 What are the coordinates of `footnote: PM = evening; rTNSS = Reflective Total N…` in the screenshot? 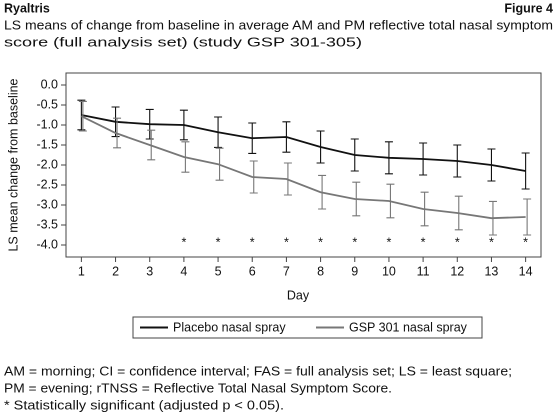 It's located at (198, 388).